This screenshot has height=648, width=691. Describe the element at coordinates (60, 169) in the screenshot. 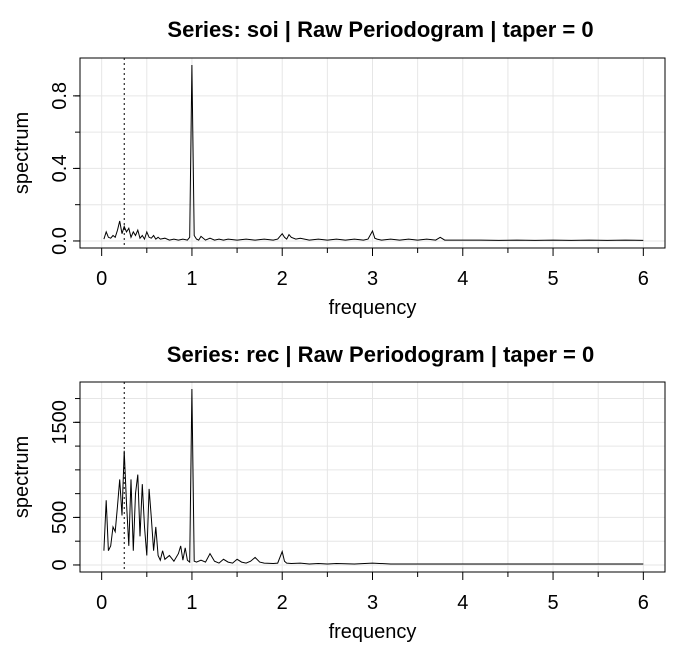

I see `y-tick-label: 0.4` at that location.